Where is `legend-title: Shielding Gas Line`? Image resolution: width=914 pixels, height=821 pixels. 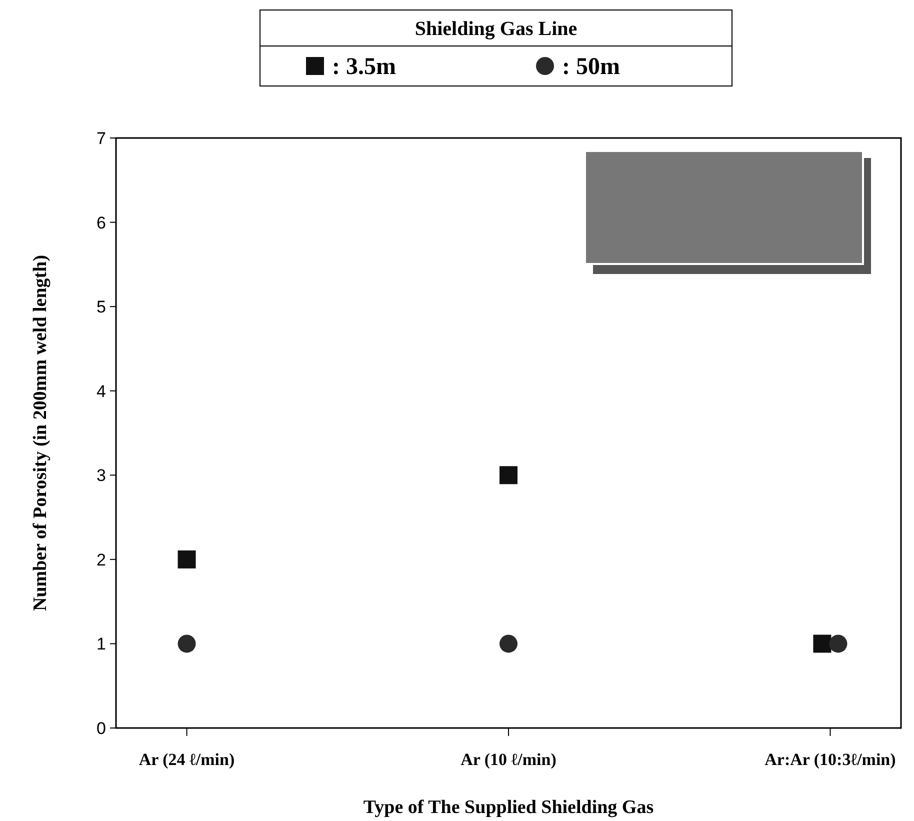
legend-title: Shielding Gas Line is located at coordinates (496, 29).